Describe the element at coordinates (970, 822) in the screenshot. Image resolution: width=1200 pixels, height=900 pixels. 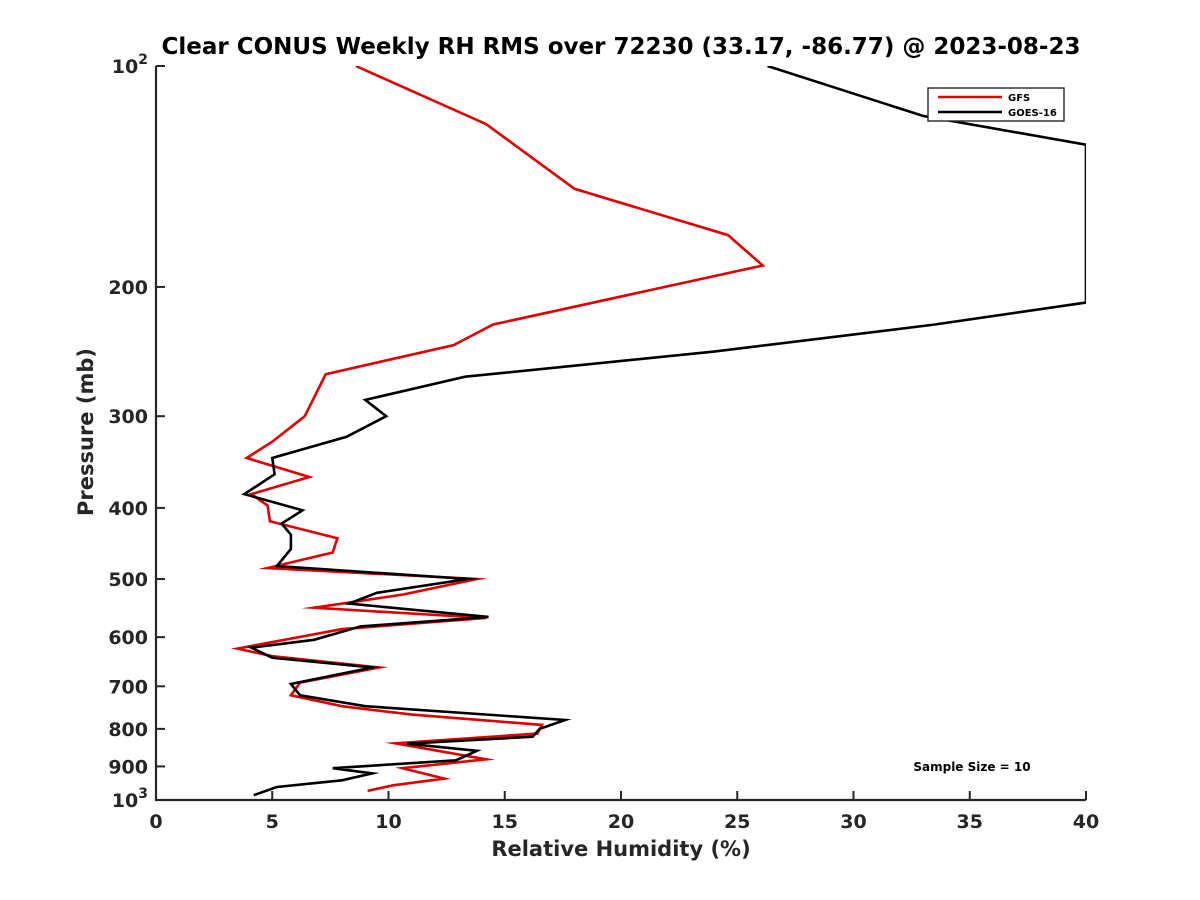
I see `x-tick-label: 35` at that location.